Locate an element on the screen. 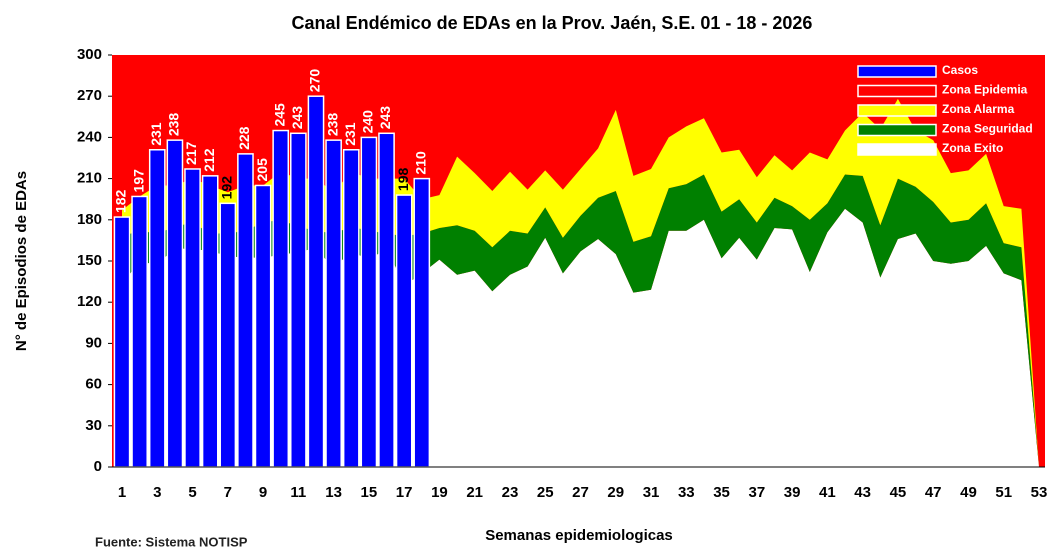  y-tick-label: 60 is located at coordinates (93, 384).